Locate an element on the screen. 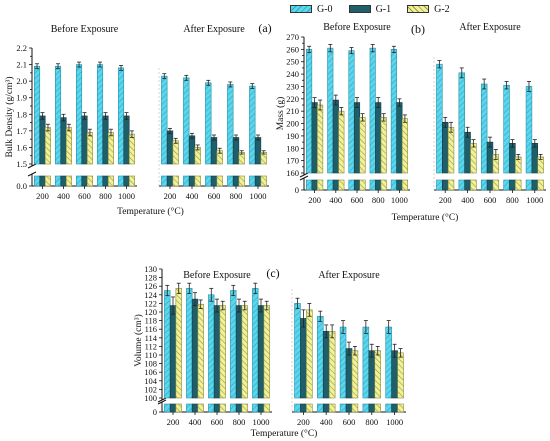 The width and height of the screenshot is (550, 441). y-tick-label: 126 is located at coordinates (150, 286).